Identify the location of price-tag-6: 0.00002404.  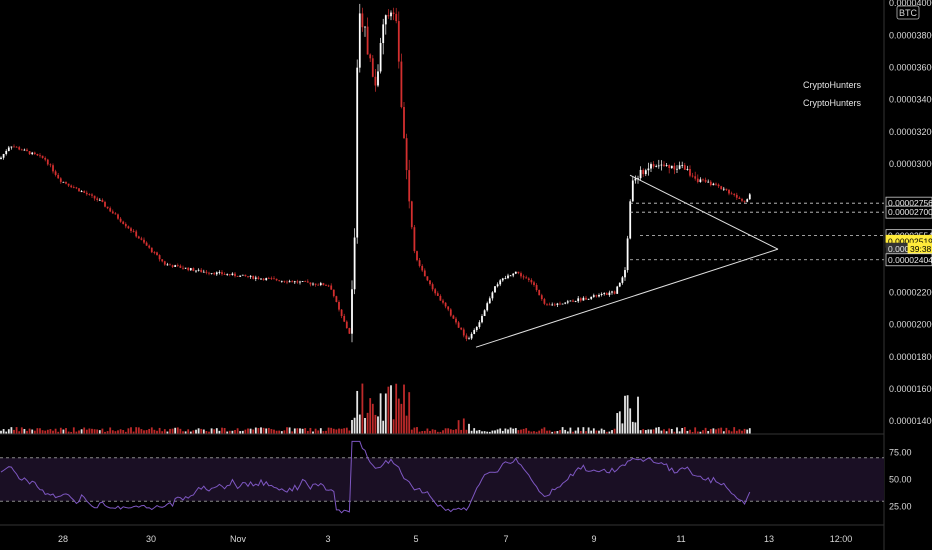
(910, 260).